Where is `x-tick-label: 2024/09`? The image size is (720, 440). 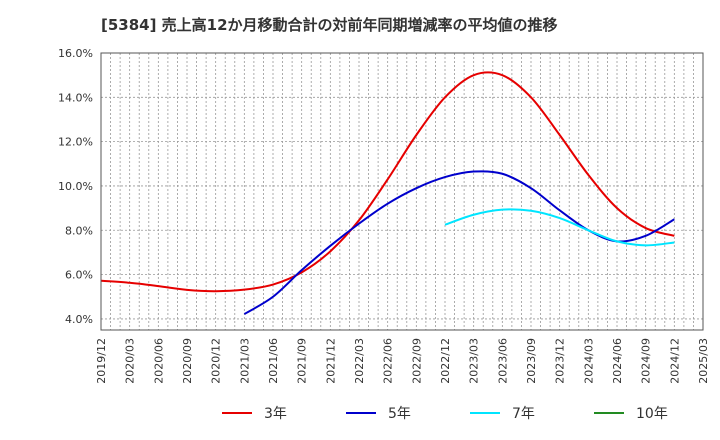 x-tick-label: 2024/09 is located at coordinates (646, 361).